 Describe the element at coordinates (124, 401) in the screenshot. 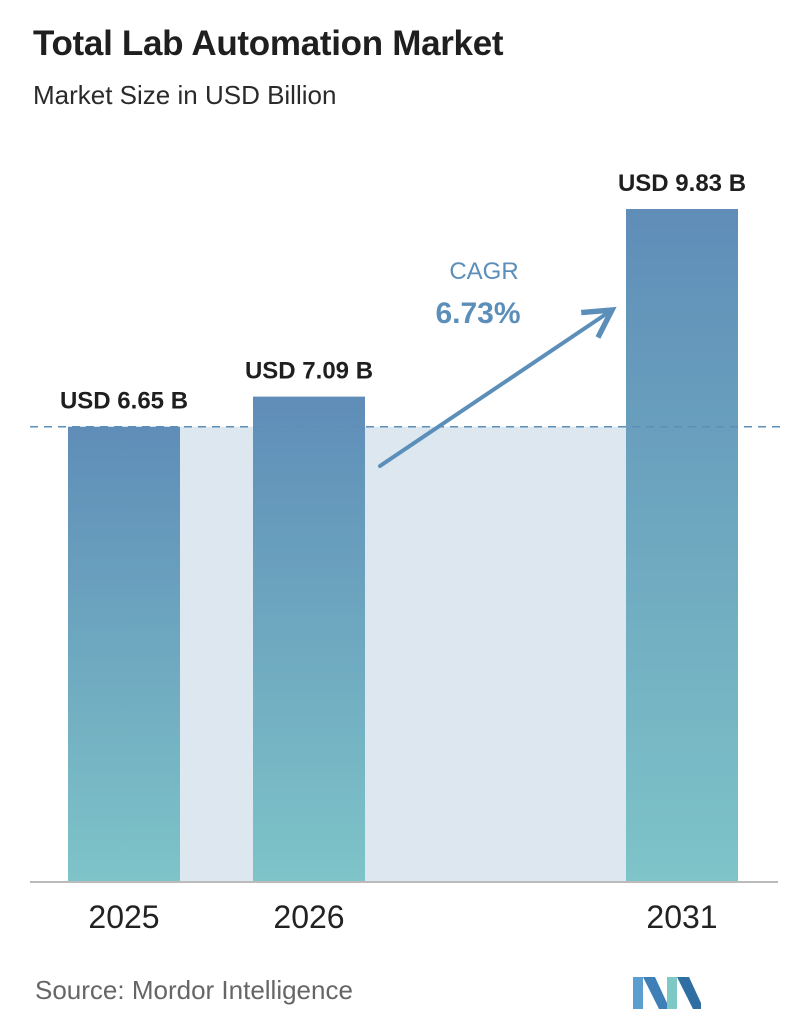

I see `data-label-2025: USD 6.65 B` at that location.